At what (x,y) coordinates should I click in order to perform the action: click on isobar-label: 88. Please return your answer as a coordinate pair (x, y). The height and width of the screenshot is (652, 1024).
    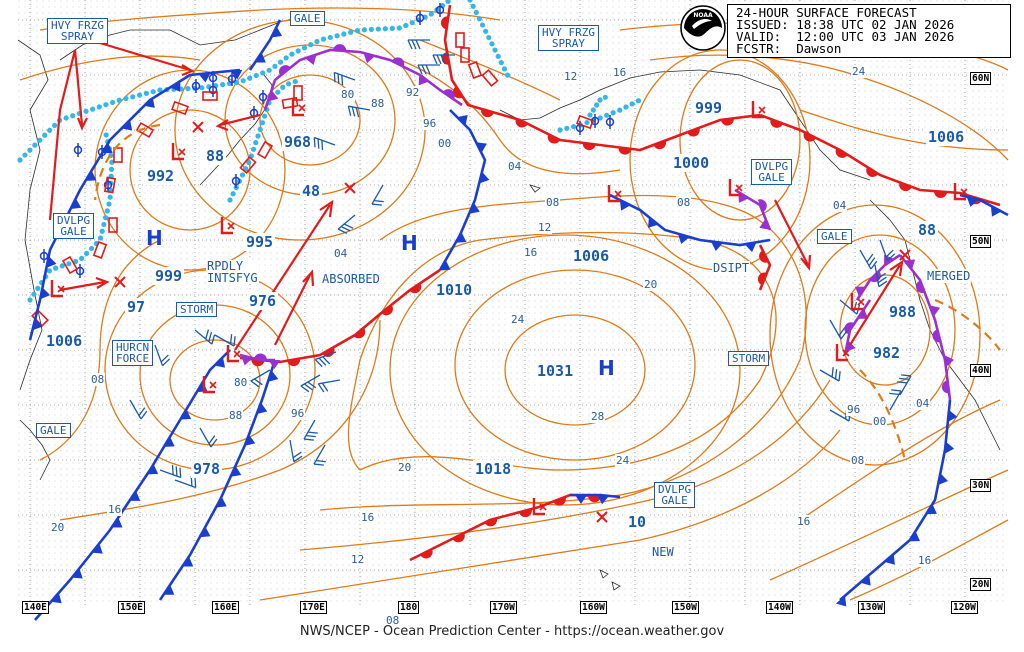
    Looking at the image, I should click on (378, 103).